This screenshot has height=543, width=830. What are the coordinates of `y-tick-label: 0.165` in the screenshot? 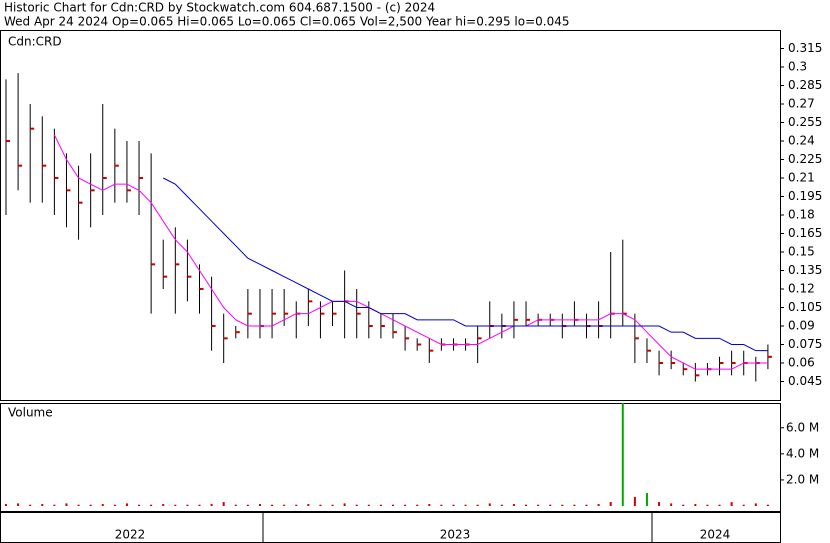 It's located at (805, 233).